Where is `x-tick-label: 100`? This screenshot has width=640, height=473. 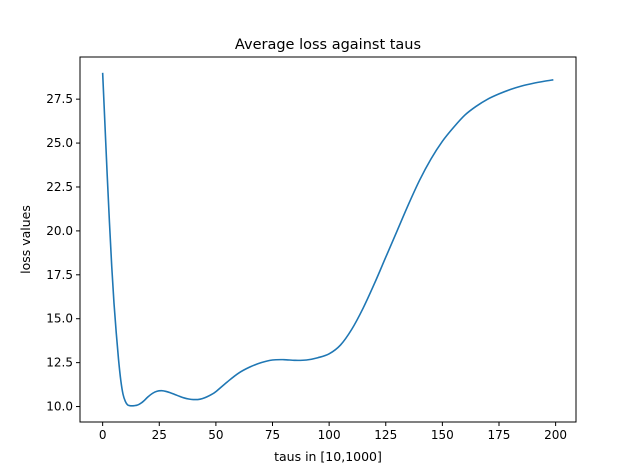 x-tick-label: 100 is located at coordinates (329, 435).